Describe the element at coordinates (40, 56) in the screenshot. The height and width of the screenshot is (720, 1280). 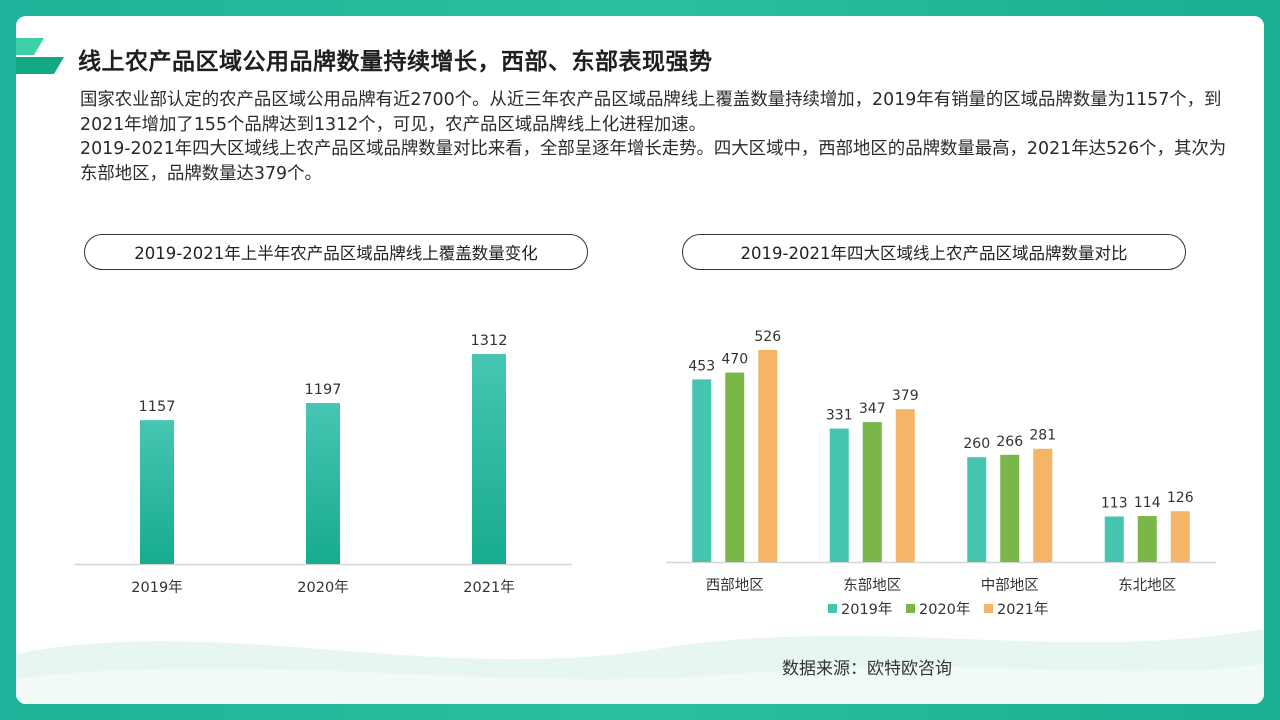
I see `title-accent-icon` at that location.